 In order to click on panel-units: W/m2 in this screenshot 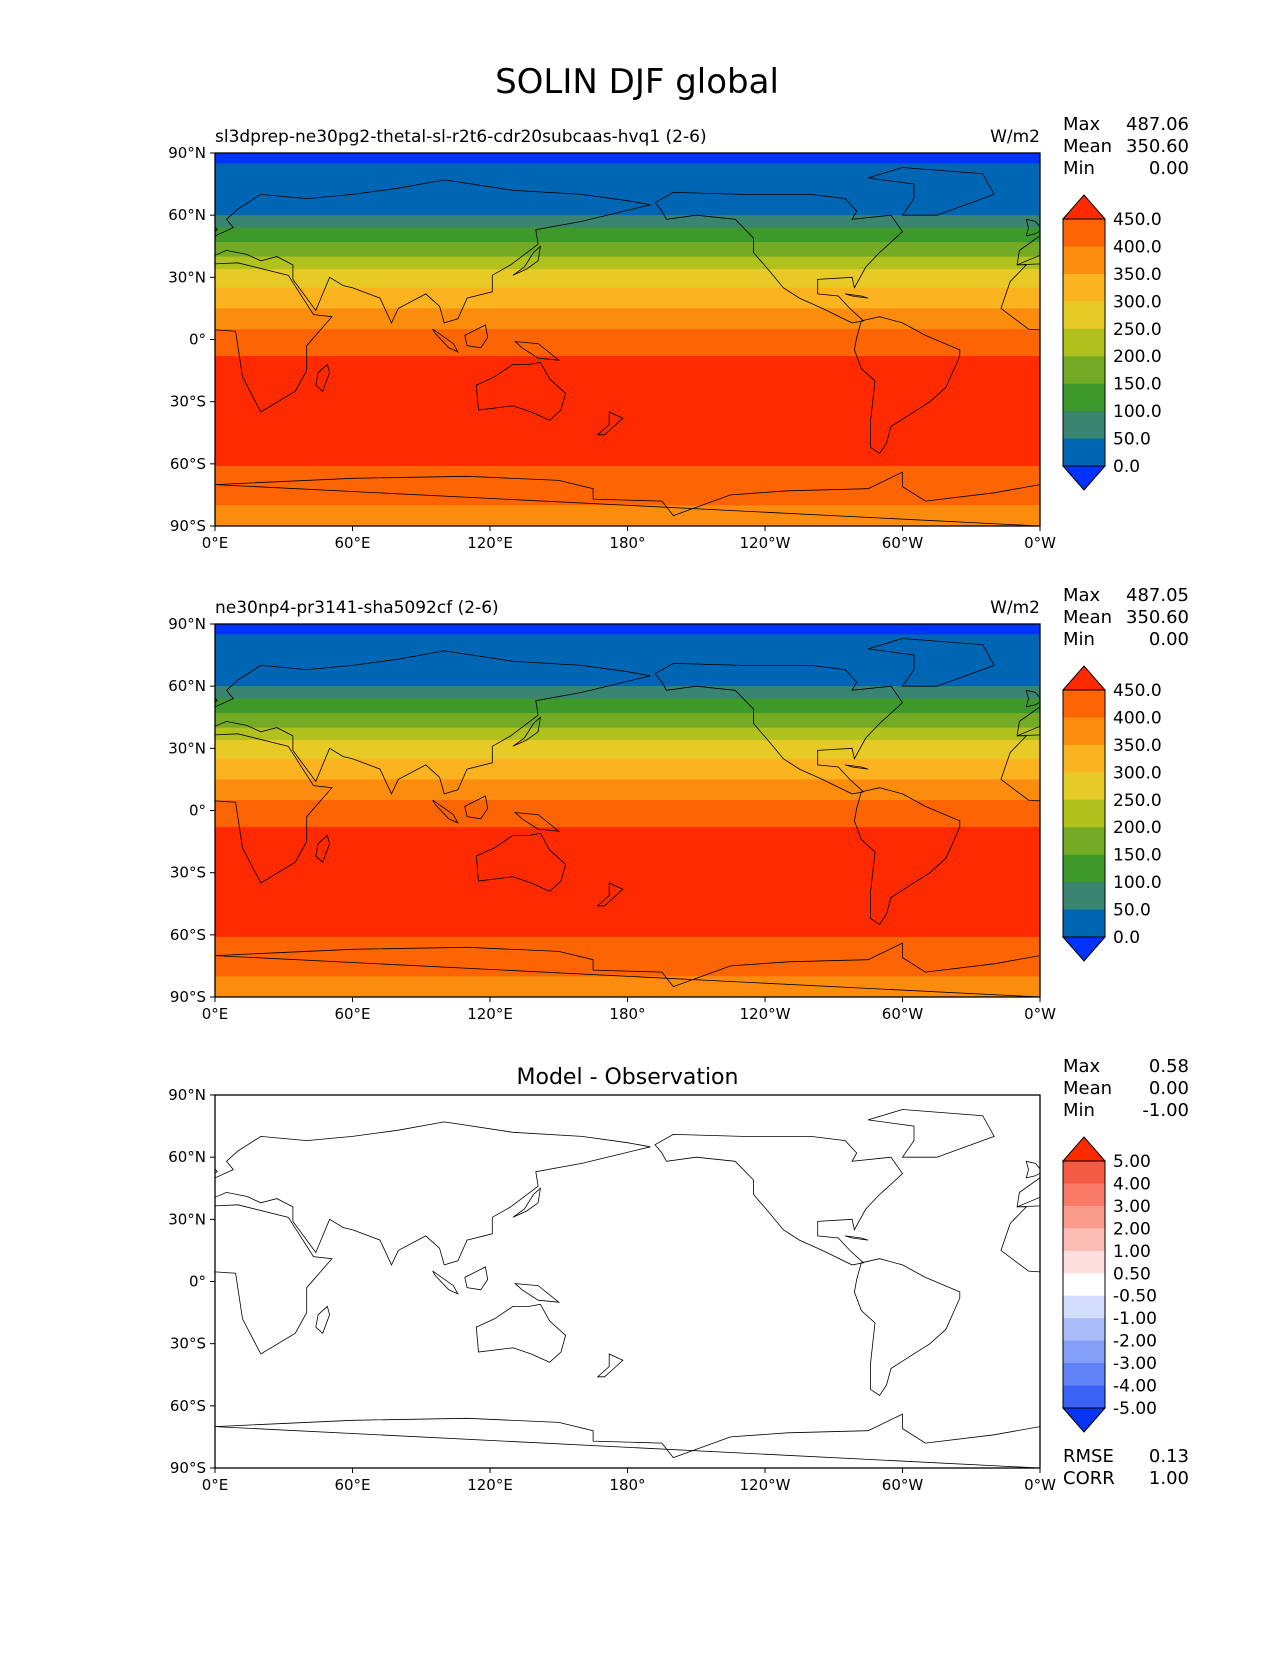, I will do `click(1015, 137)`.